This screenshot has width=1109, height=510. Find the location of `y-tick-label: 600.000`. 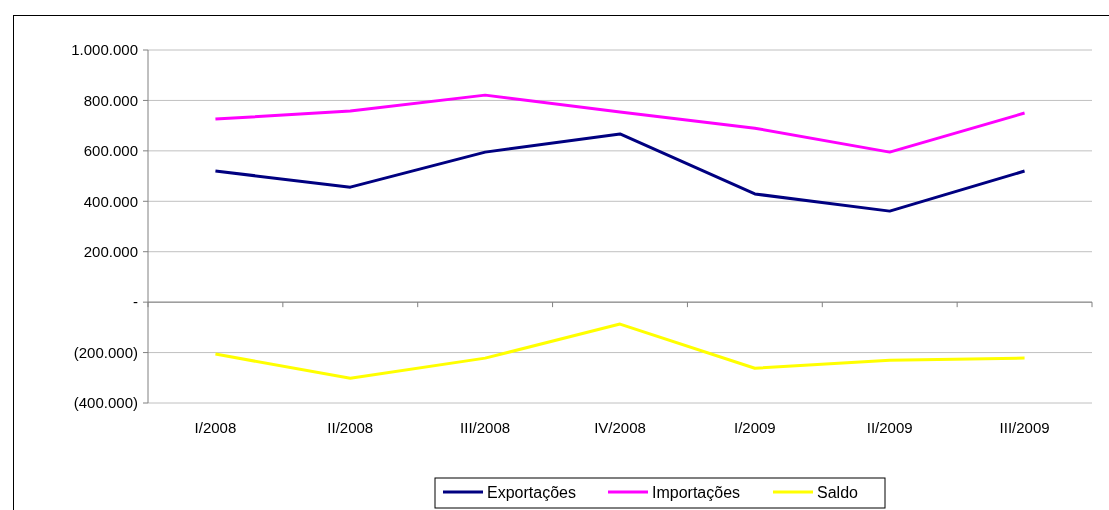

y-tick-label: 600.000 is located at coordinates (110, 151).